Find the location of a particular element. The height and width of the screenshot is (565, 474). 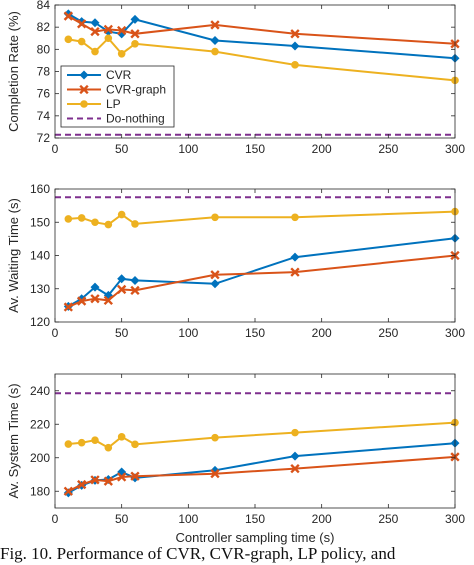

legend-box is located at coordinates (117, 96).